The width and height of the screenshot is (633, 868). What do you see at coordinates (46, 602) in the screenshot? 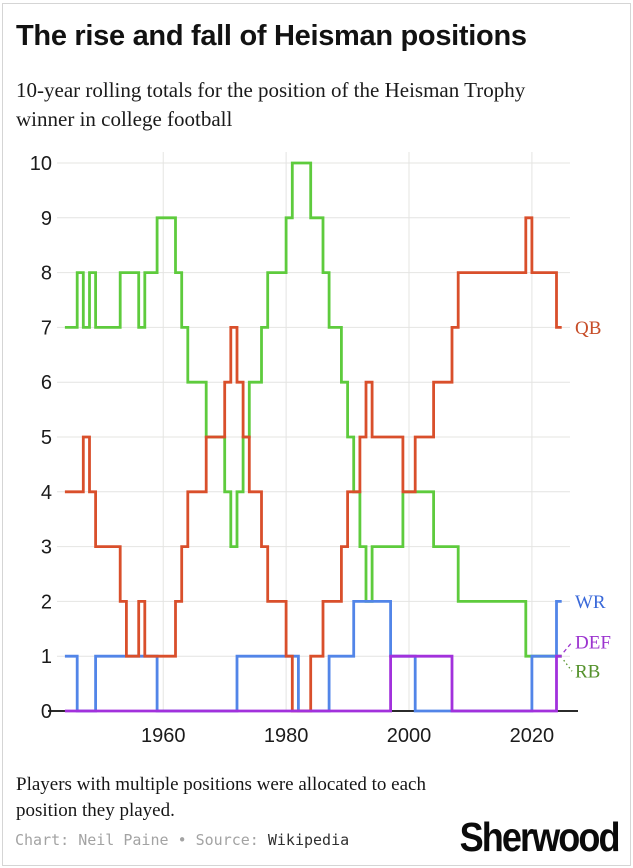
I see `y-tick-label-2: 2` at bounding box center [46, 602].